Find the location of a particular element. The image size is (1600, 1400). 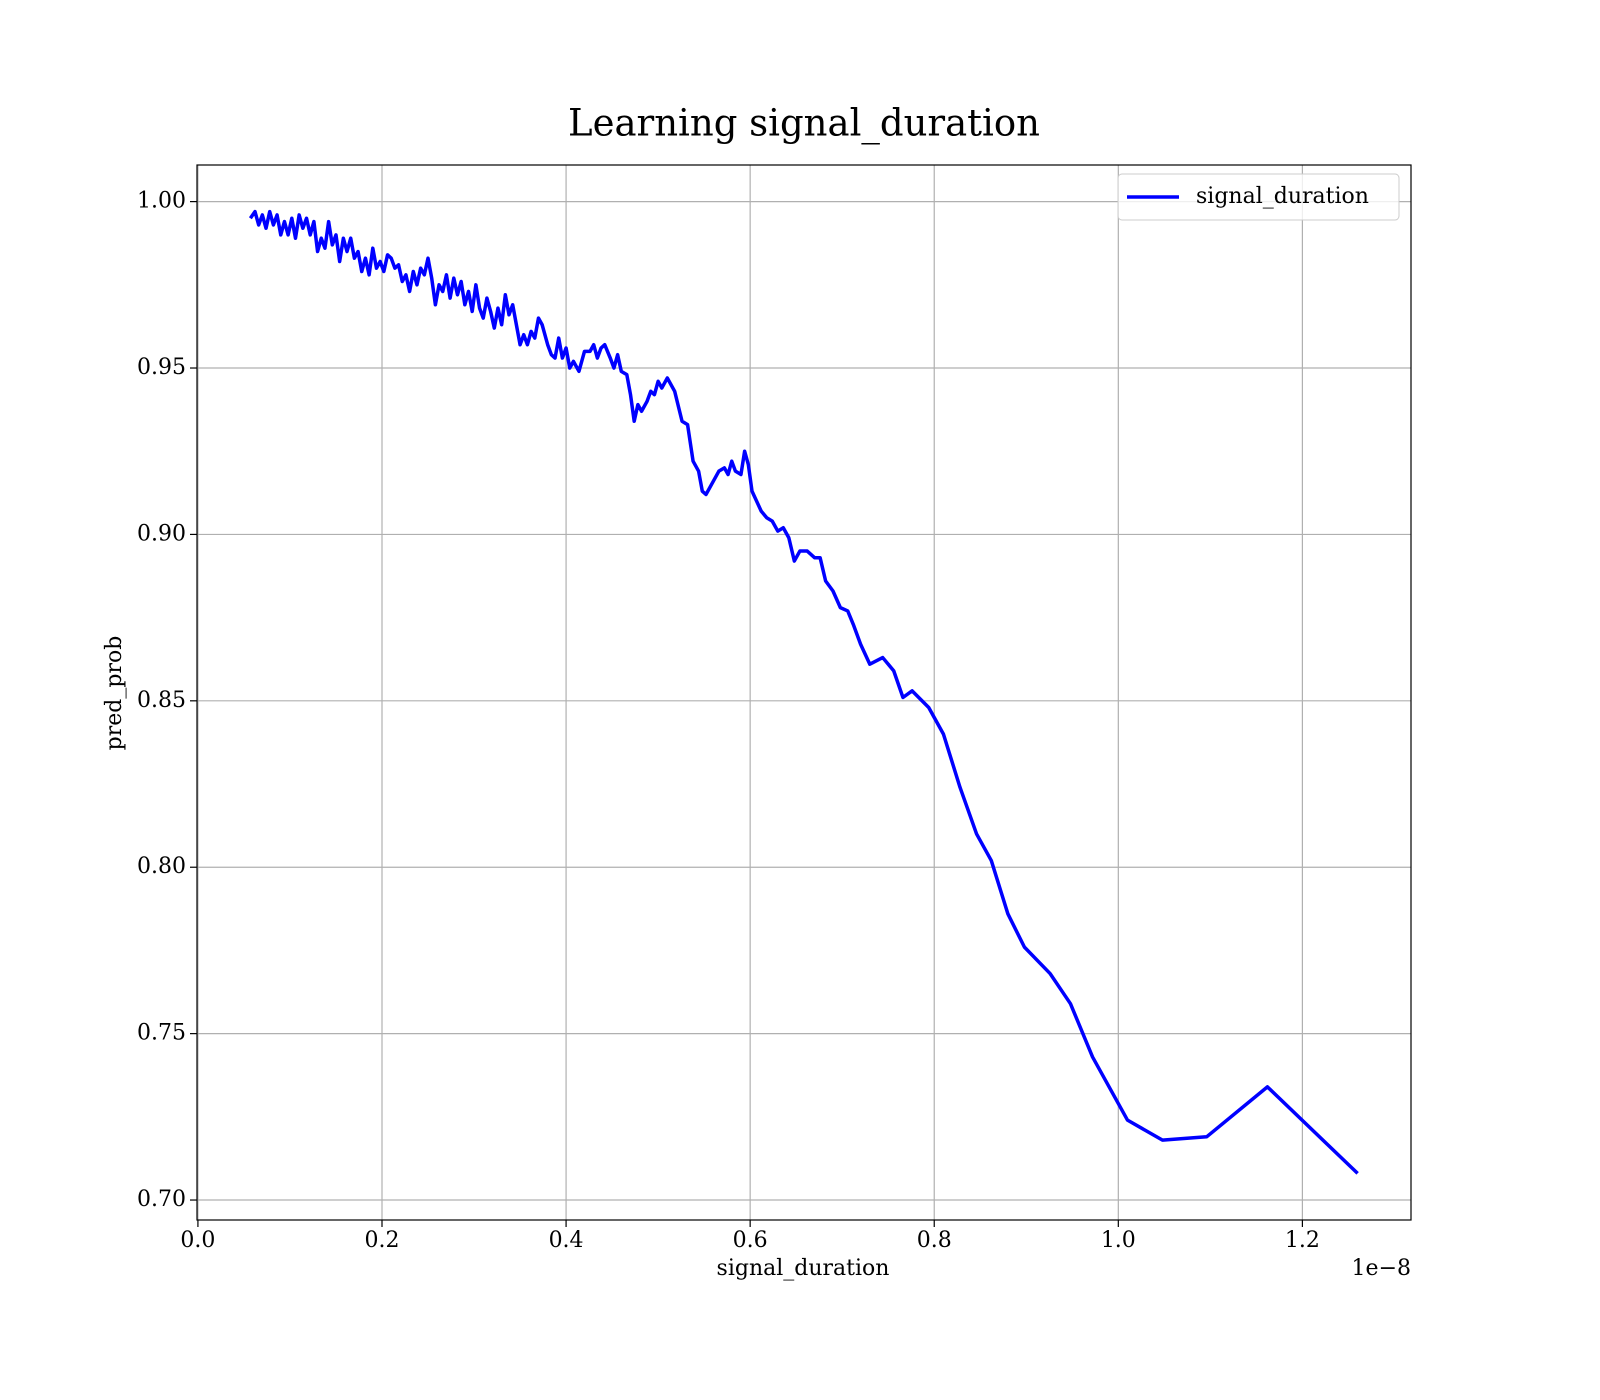

y-tick-label: 0.75 is located at coordinates (161, 1033).